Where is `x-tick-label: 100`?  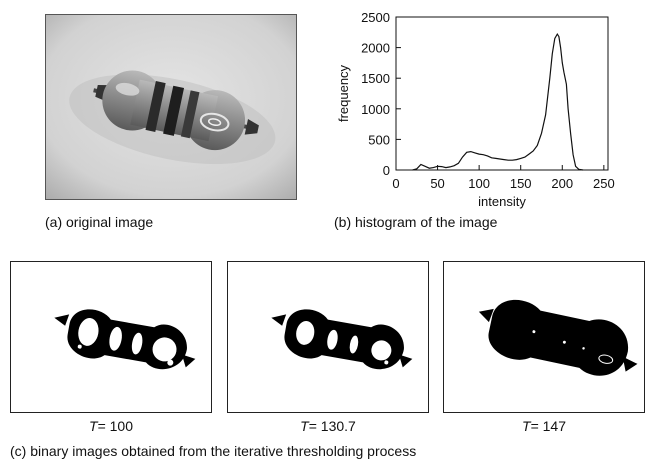 x-tick-label: 100 is located at coordinates (479, 183).